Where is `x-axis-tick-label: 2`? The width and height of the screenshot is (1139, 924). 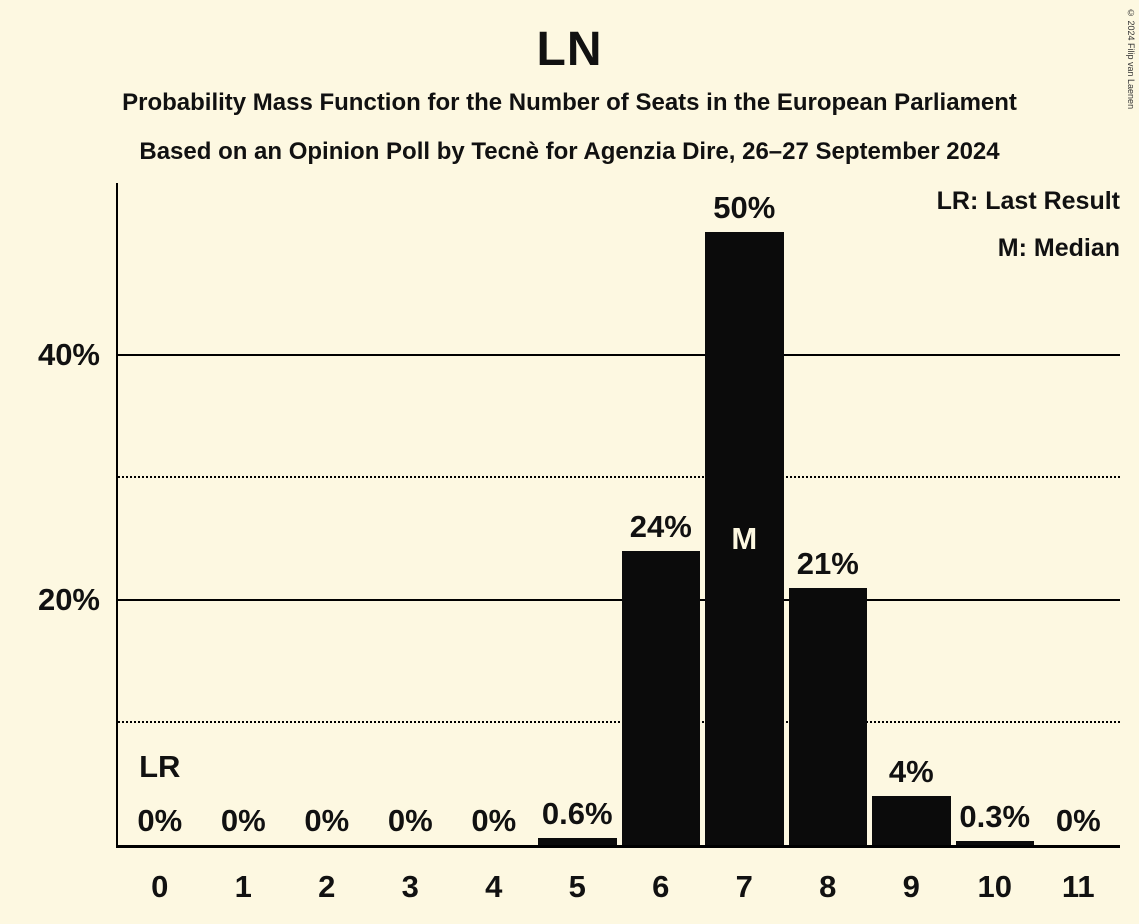
x-axis-tick-label: 2 is located at coordinates (327, 886).